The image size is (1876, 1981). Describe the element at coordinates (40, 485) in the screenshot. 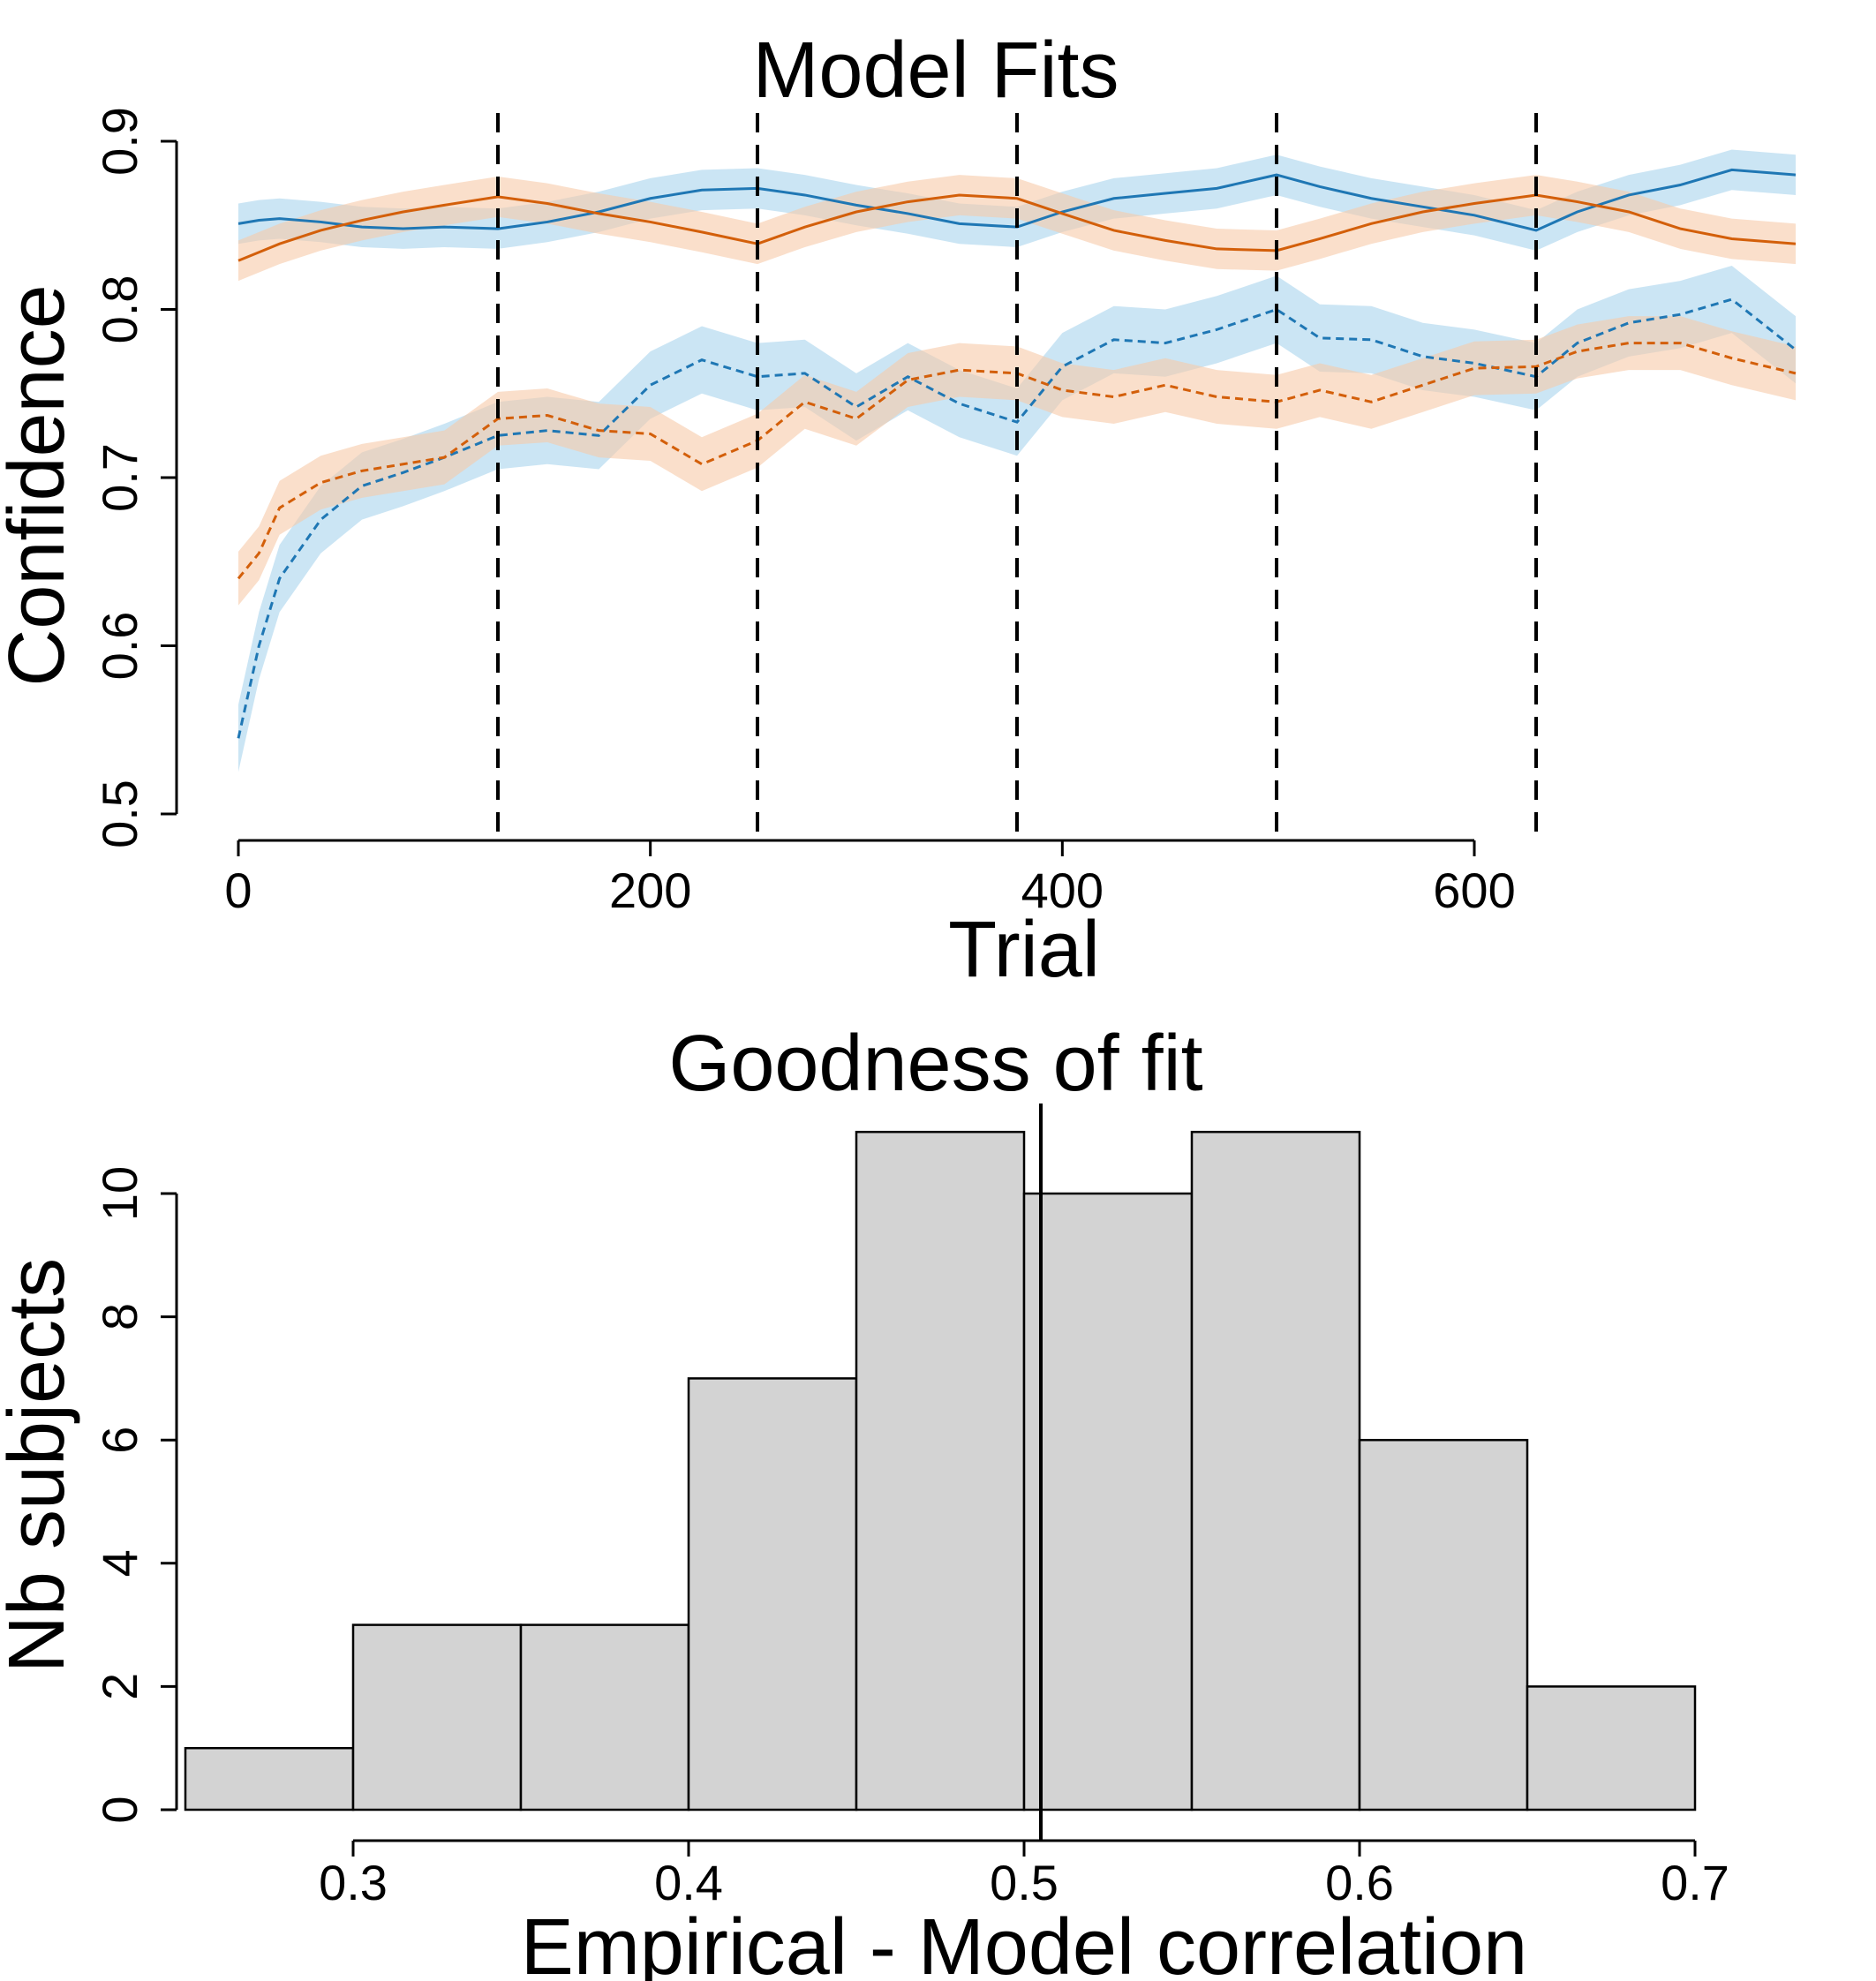

I see `y-axis-label: Confidence` at that location.